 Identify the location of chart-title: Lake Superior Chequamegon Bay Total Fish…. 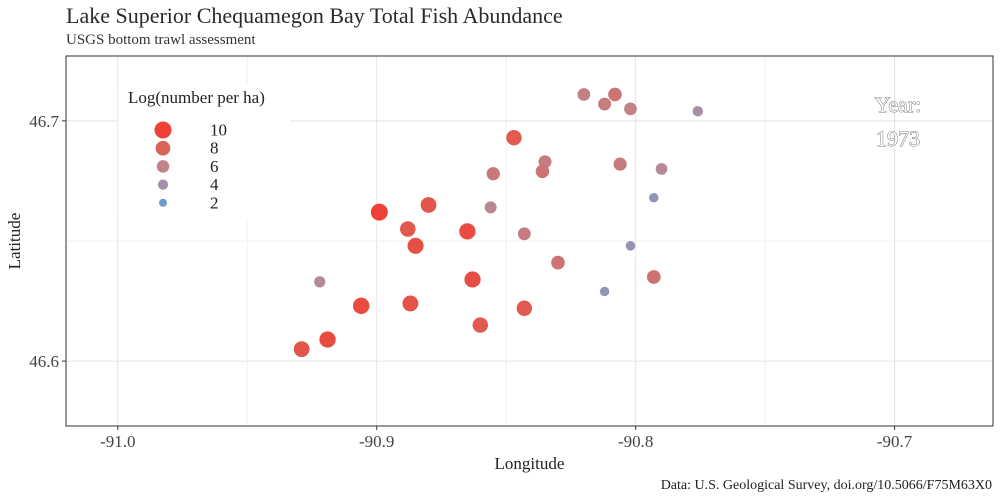
(314, 15).